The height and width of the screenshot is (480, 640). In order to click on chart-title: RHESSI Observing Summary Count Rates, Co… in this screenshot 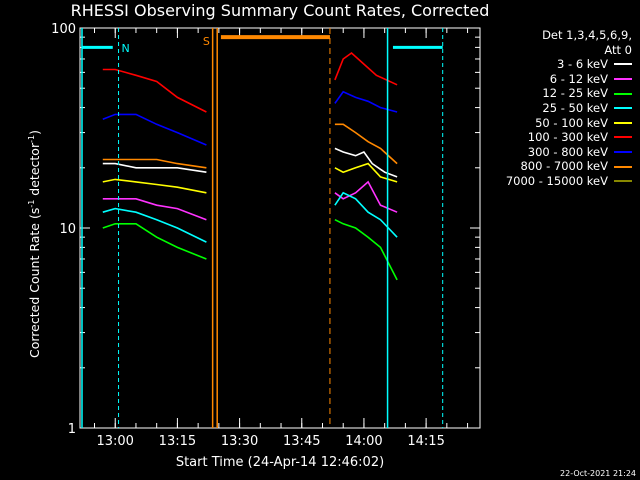, I will do `click(280, 10)`.